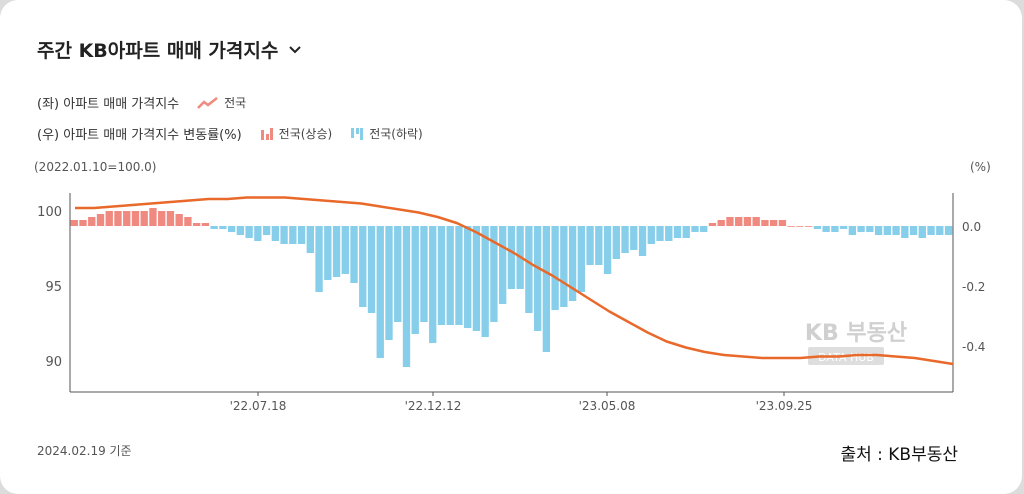 This screenshot has width=1024, height=494. Describe the element at coordinates (221, 102) in the screenshot. I see `legend-line-item: 전국` at that location.